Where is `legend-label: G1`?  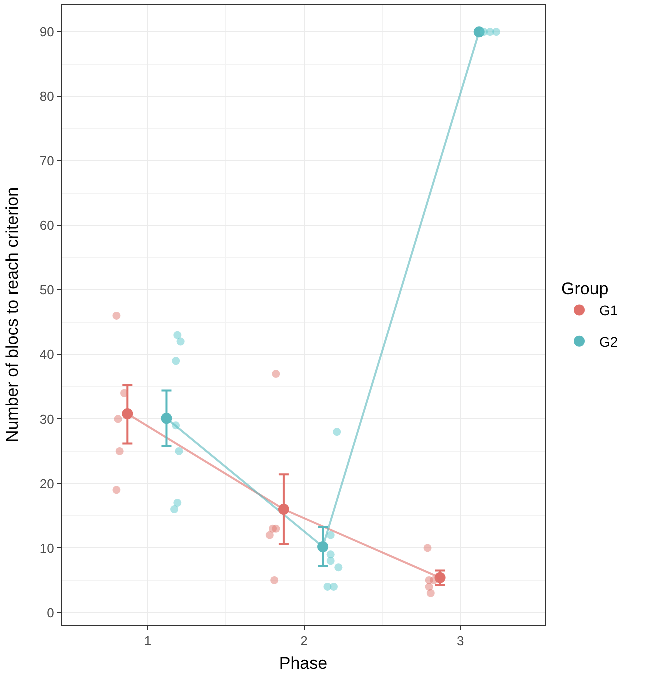
legend-label: G1 is located at coordinates (608, 310).